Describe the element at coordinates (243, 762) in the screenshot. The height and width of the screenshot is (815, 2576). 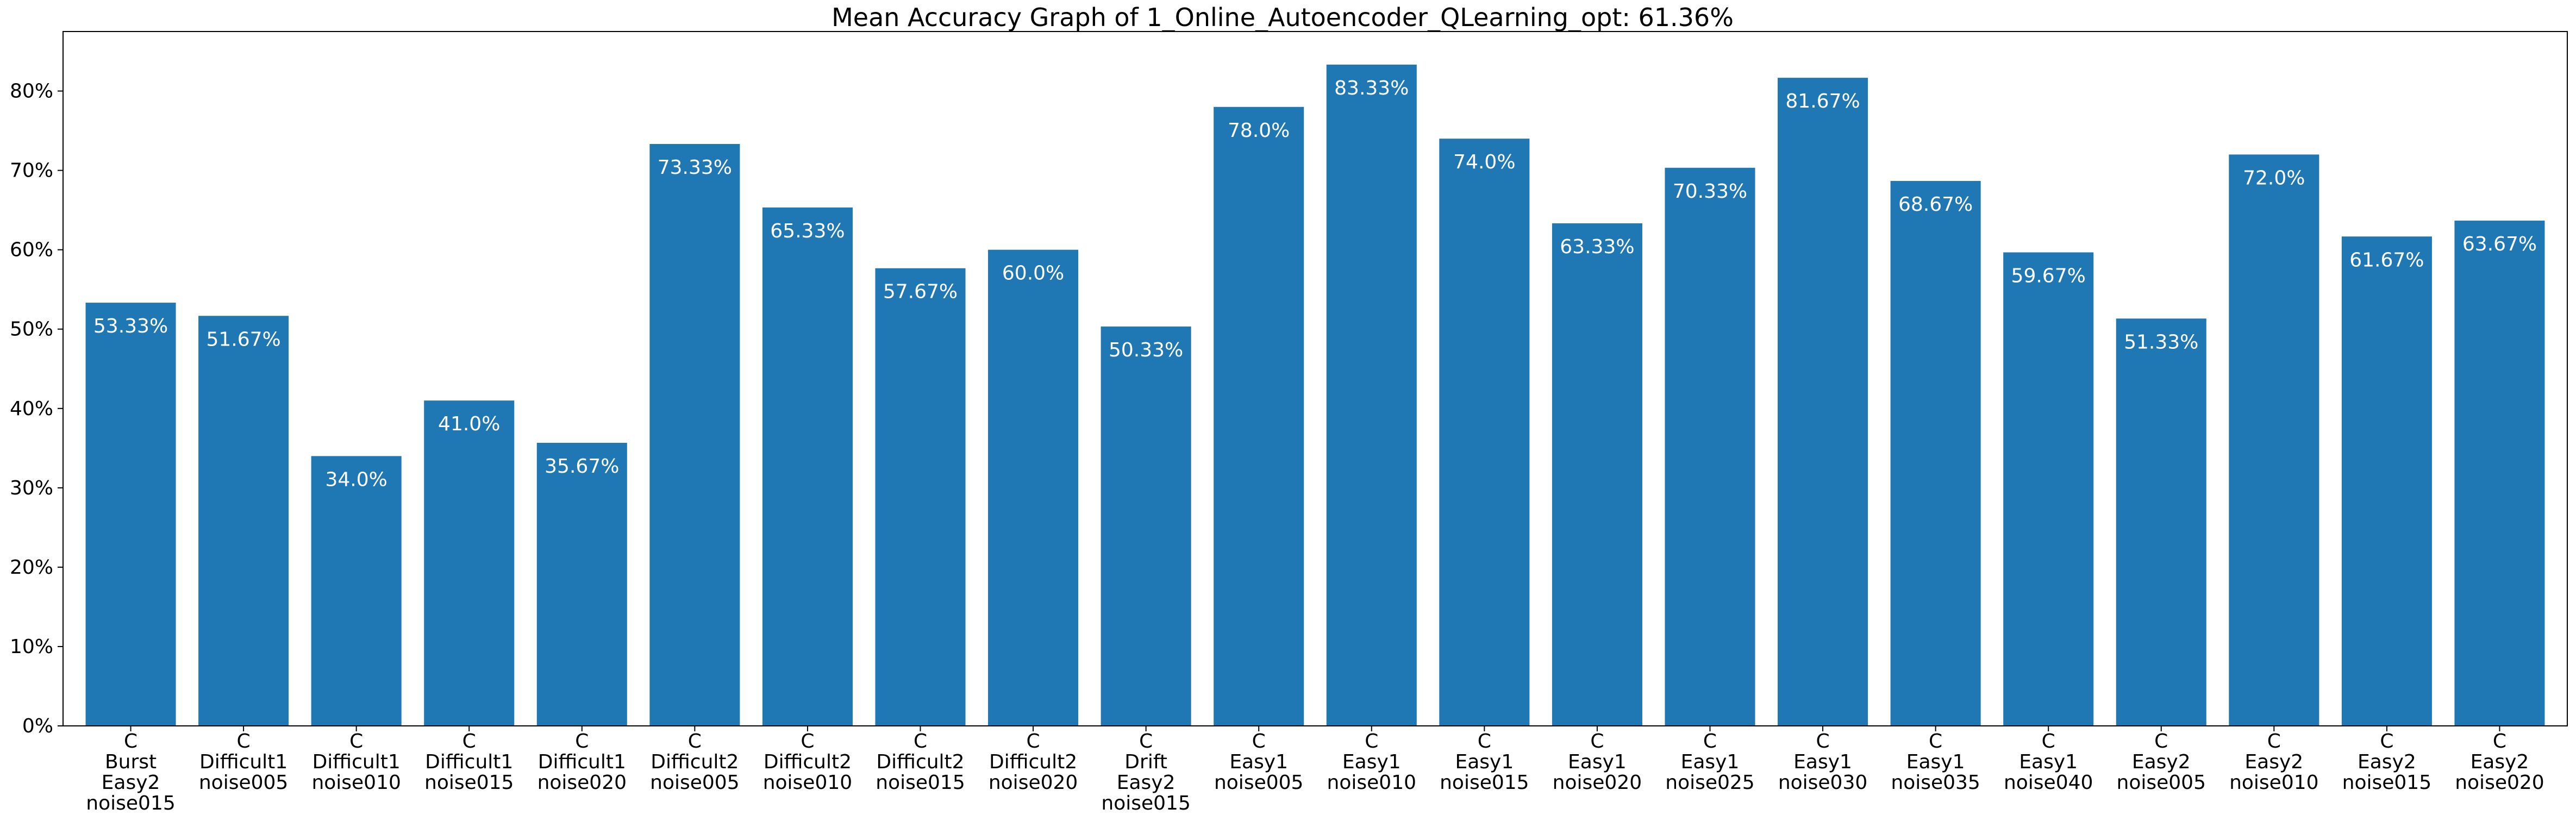
I see `x-tick-label: C Difficult1 noise005` at that location.